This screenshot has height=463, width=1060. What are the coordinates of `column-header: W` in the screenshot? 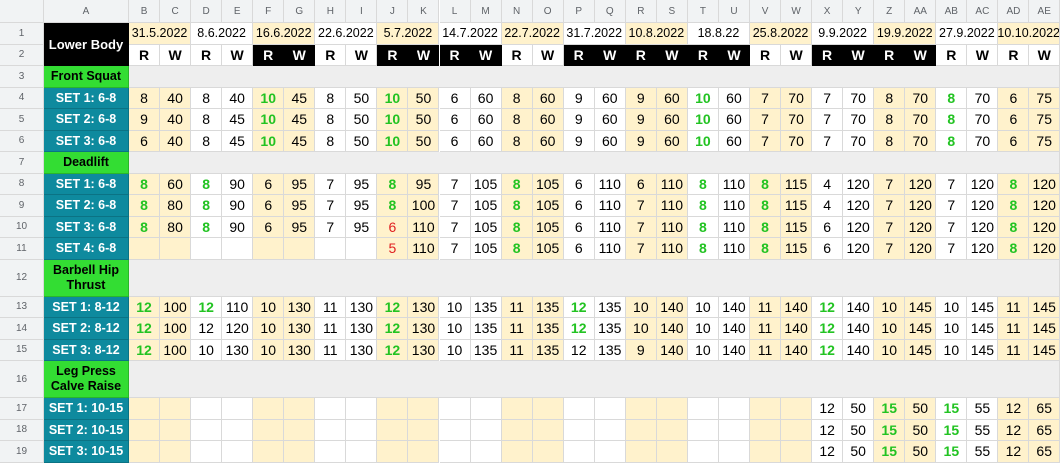 It's located at (797, 11).